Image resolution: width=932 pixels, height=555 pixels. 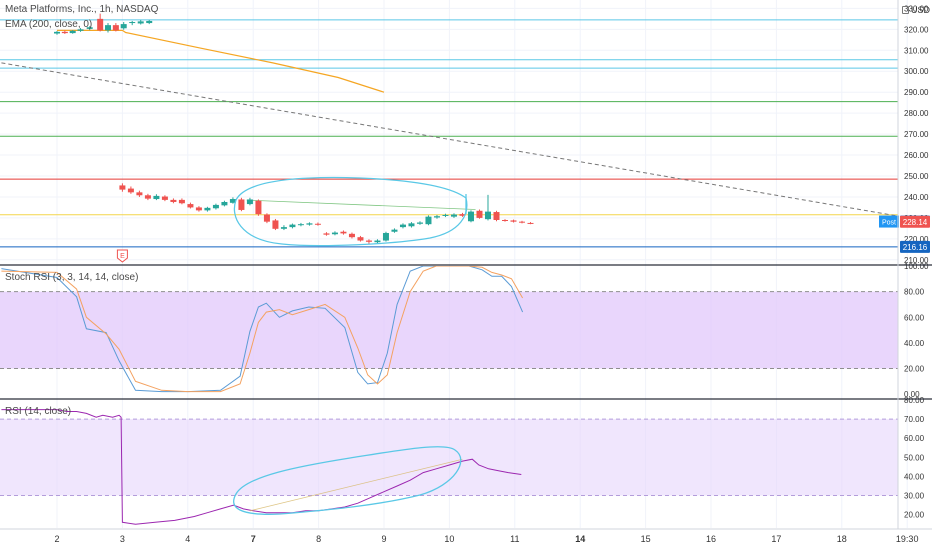 I want to click on time-axis-tick: 14, so click(x=580, y=539).